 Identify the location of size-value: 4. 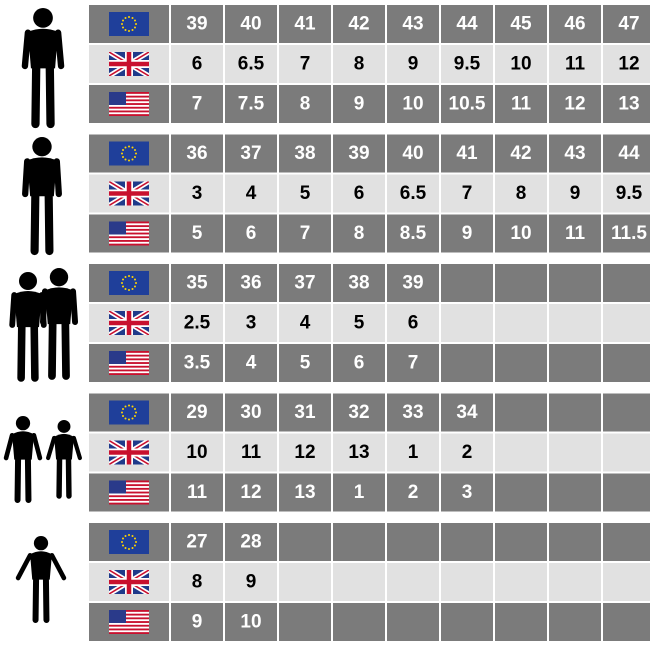
(251, 363).